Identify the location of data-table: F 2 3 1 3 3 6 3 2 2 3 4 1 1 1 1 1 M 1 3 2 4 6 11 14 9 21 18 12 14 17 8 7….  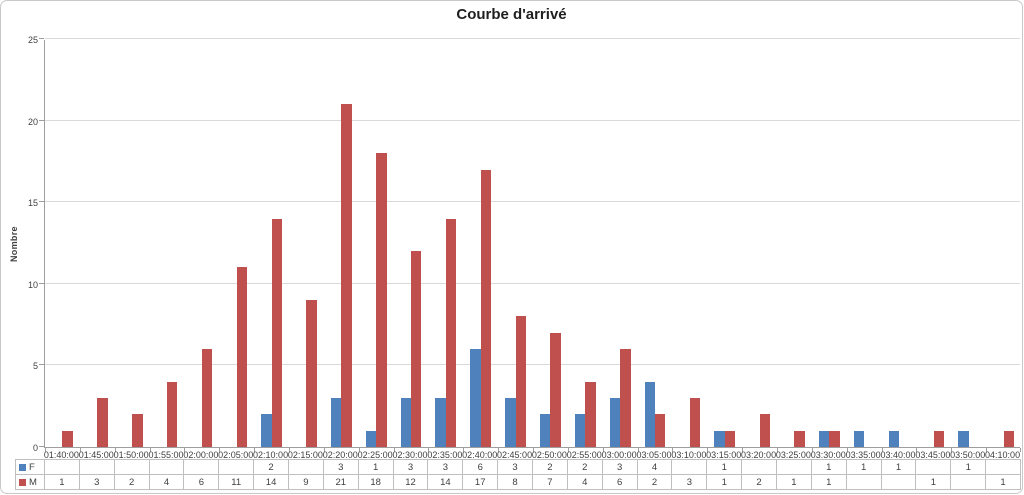
(518, 474).